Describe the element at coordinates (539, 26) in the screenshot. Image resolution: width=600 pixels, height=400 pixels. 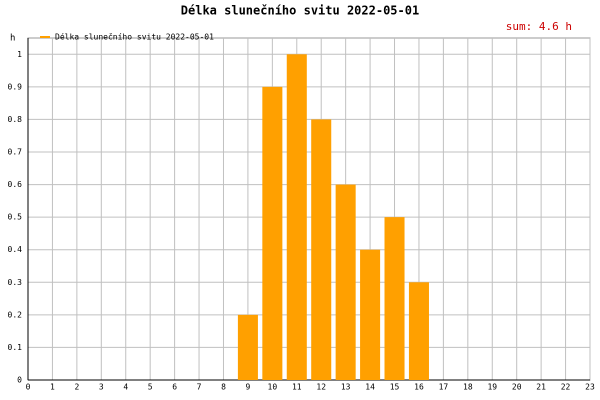
I see `sum-annotation: sum: 4.6 h` at that location.